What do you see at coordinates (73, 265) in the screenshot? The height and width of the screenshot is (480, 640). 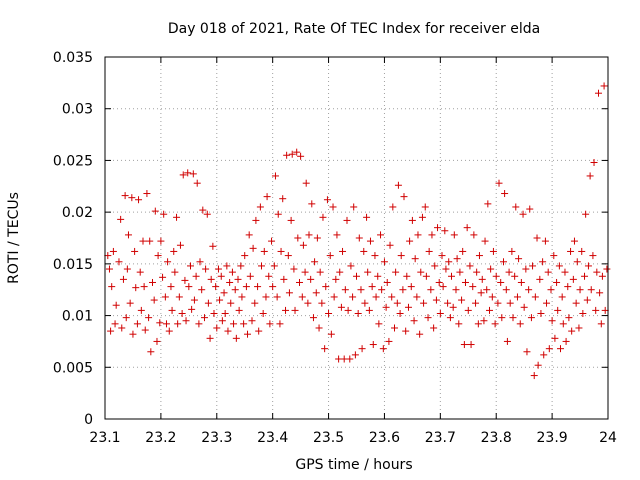 I see `y-tick-label: 0.015` at bounding box center [73, 265].